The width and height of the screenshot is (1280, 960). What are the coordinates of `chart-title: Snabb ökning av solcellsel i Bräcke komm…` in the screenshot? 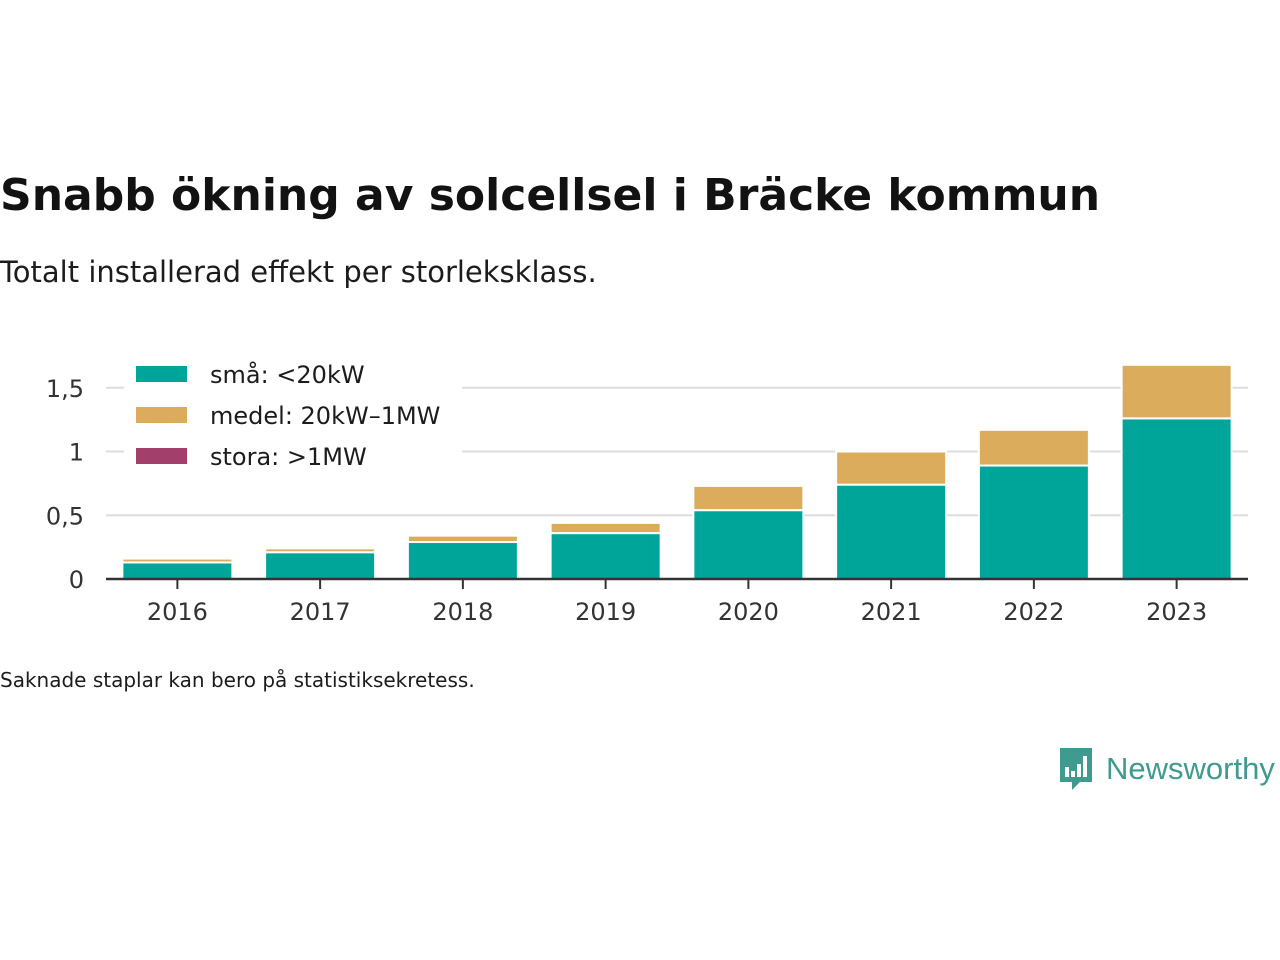 It's located at (550, 195).